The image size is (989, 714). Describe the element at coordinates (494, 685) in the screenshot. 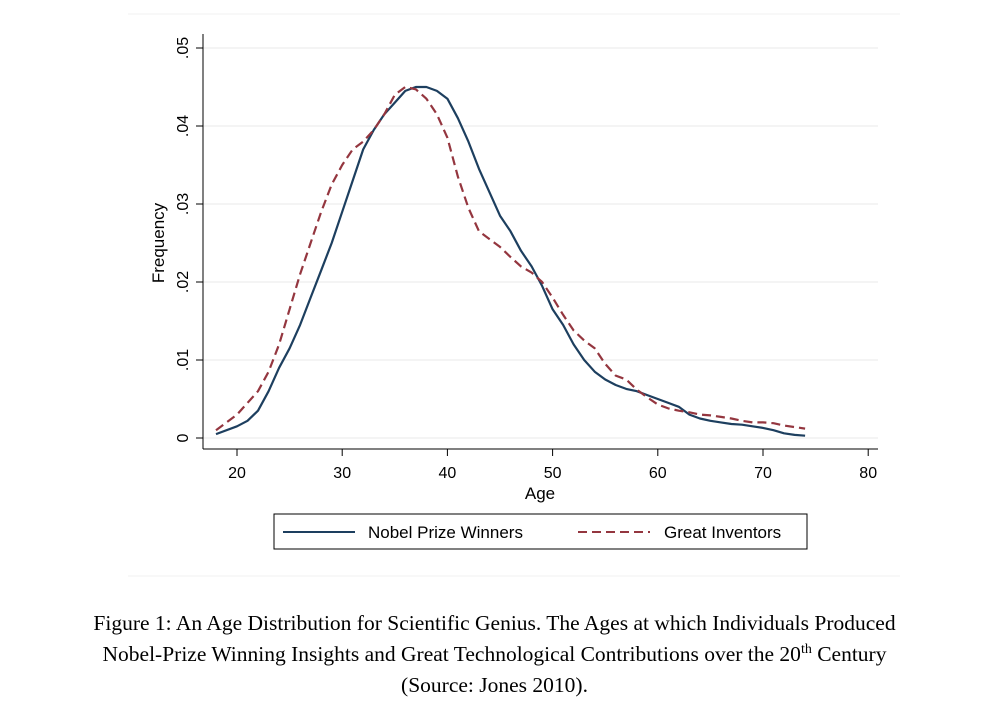

I see `caption-line-3: (Source: Jones 2010).` at that location.